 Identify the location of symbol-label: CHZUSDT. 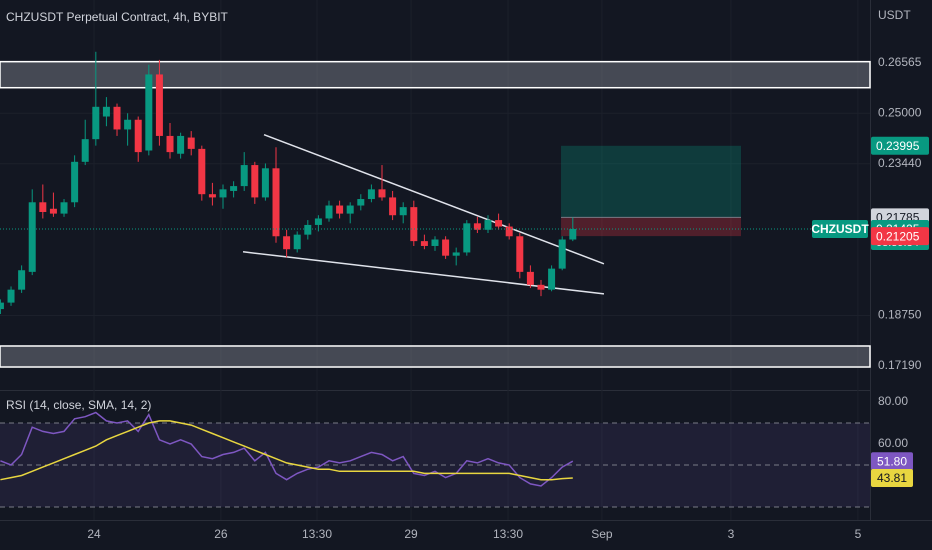
(840, 229).